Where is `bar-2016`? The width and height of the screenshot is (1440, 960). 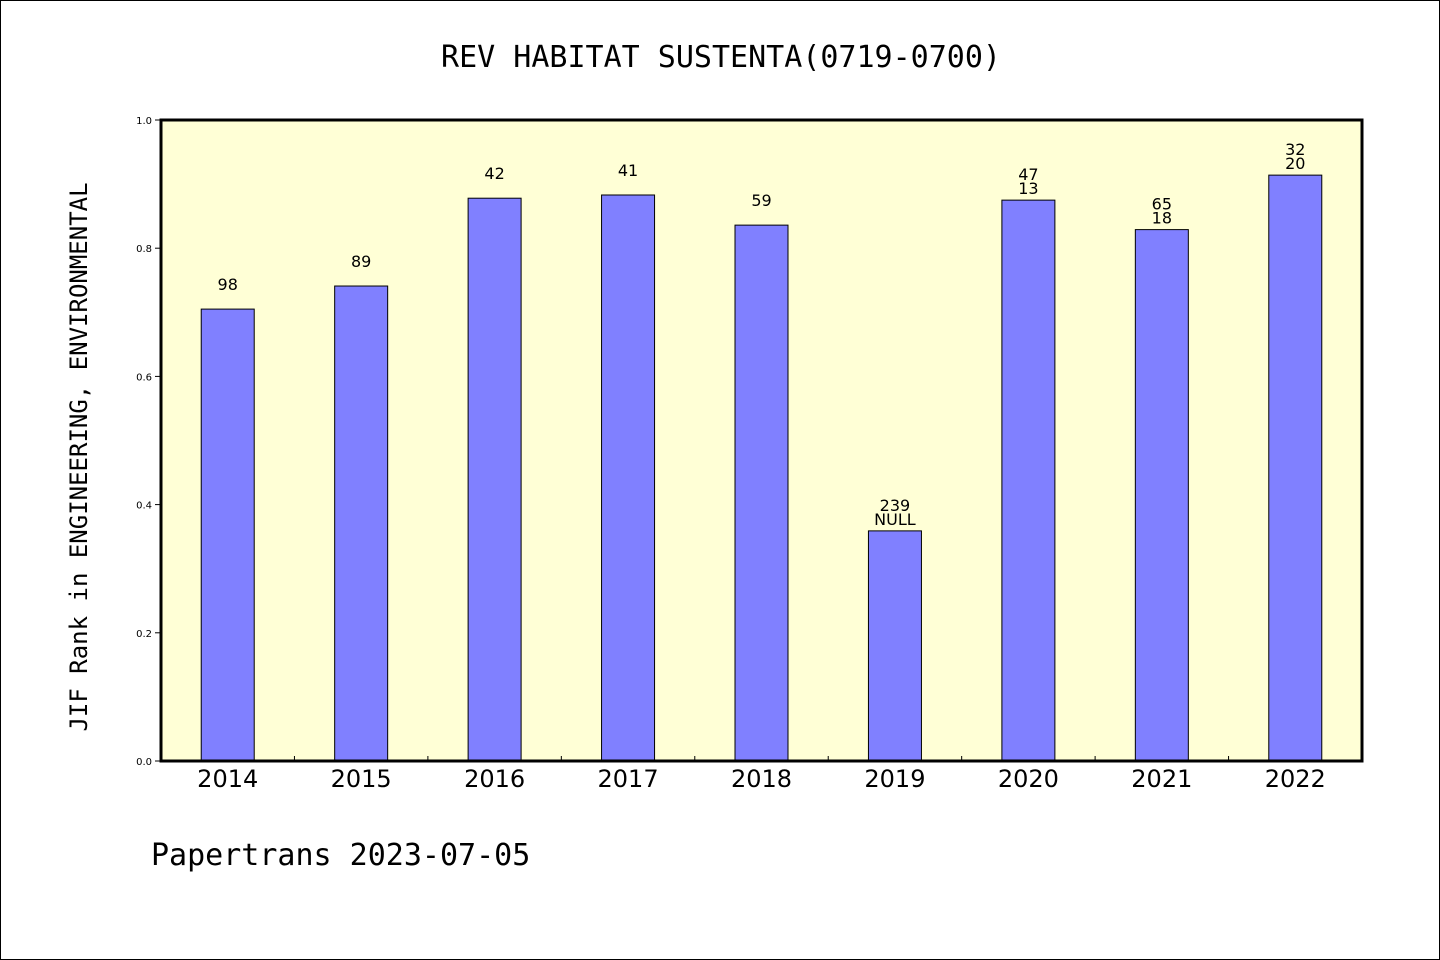 bar-2016 is located at coordinates (494, 479).